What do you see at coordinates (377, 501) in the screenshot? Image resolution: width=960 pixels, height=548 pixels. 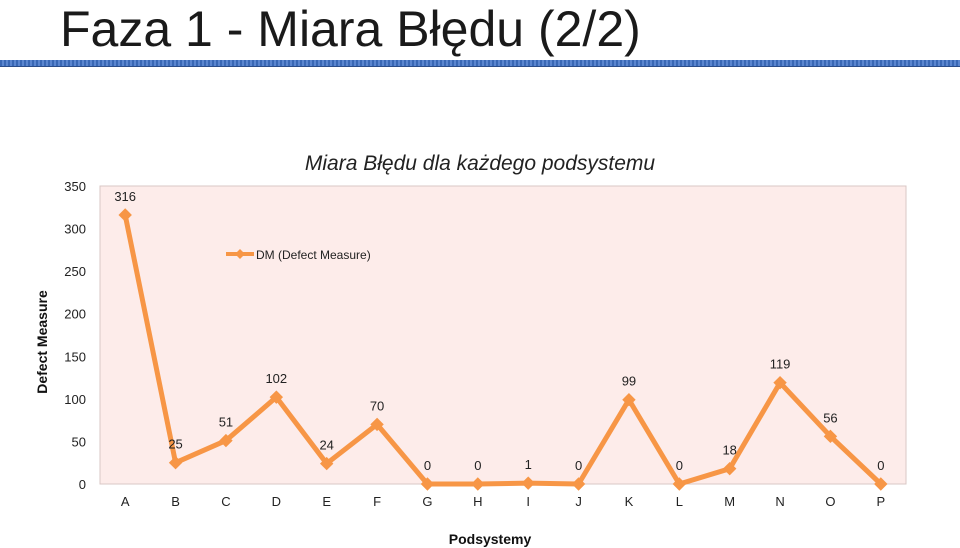 I see `x-tick-label: F` at bounding box center [377, 501].